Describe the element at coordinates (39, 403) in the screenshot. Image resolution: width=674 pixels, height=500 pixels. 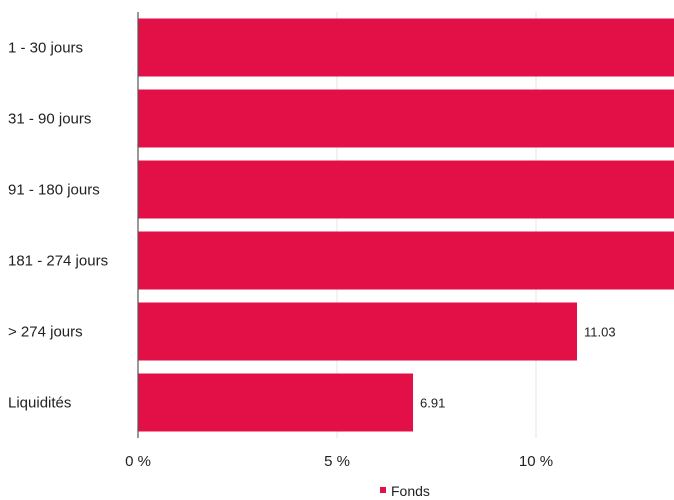
I see `category-label-5: Liquidités` at that location.